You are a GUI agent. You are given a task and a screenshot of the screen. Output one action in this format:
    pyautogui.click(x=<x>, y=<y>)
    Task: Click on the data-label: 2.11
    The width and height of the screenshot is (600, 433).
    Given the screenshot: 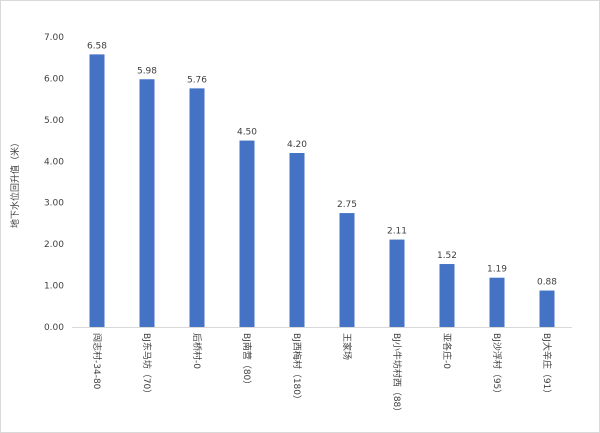 What is the action you would take?
    pyautogui.click(x=397, y=232)
    